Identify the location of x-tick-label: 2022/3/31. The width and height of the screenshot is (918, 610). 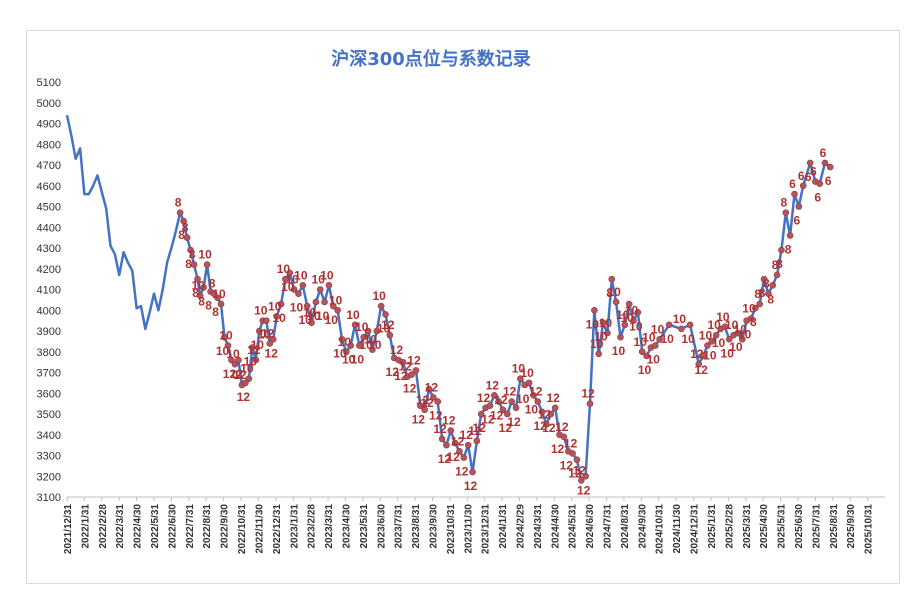
(120, 526).